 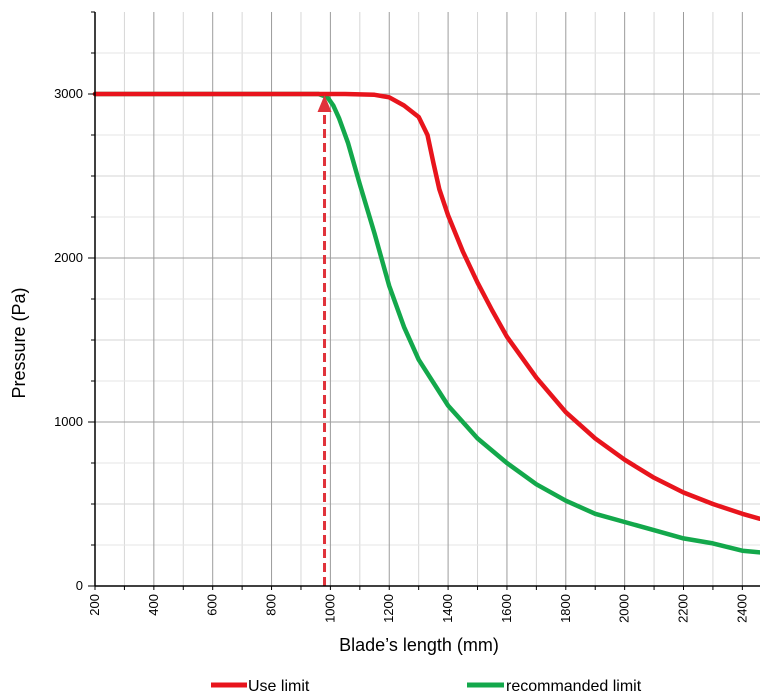 What do you see at coordinates (271, 605) in the screenshot?
I see `x-tick-label: 800` at bounding box center [271, 605].